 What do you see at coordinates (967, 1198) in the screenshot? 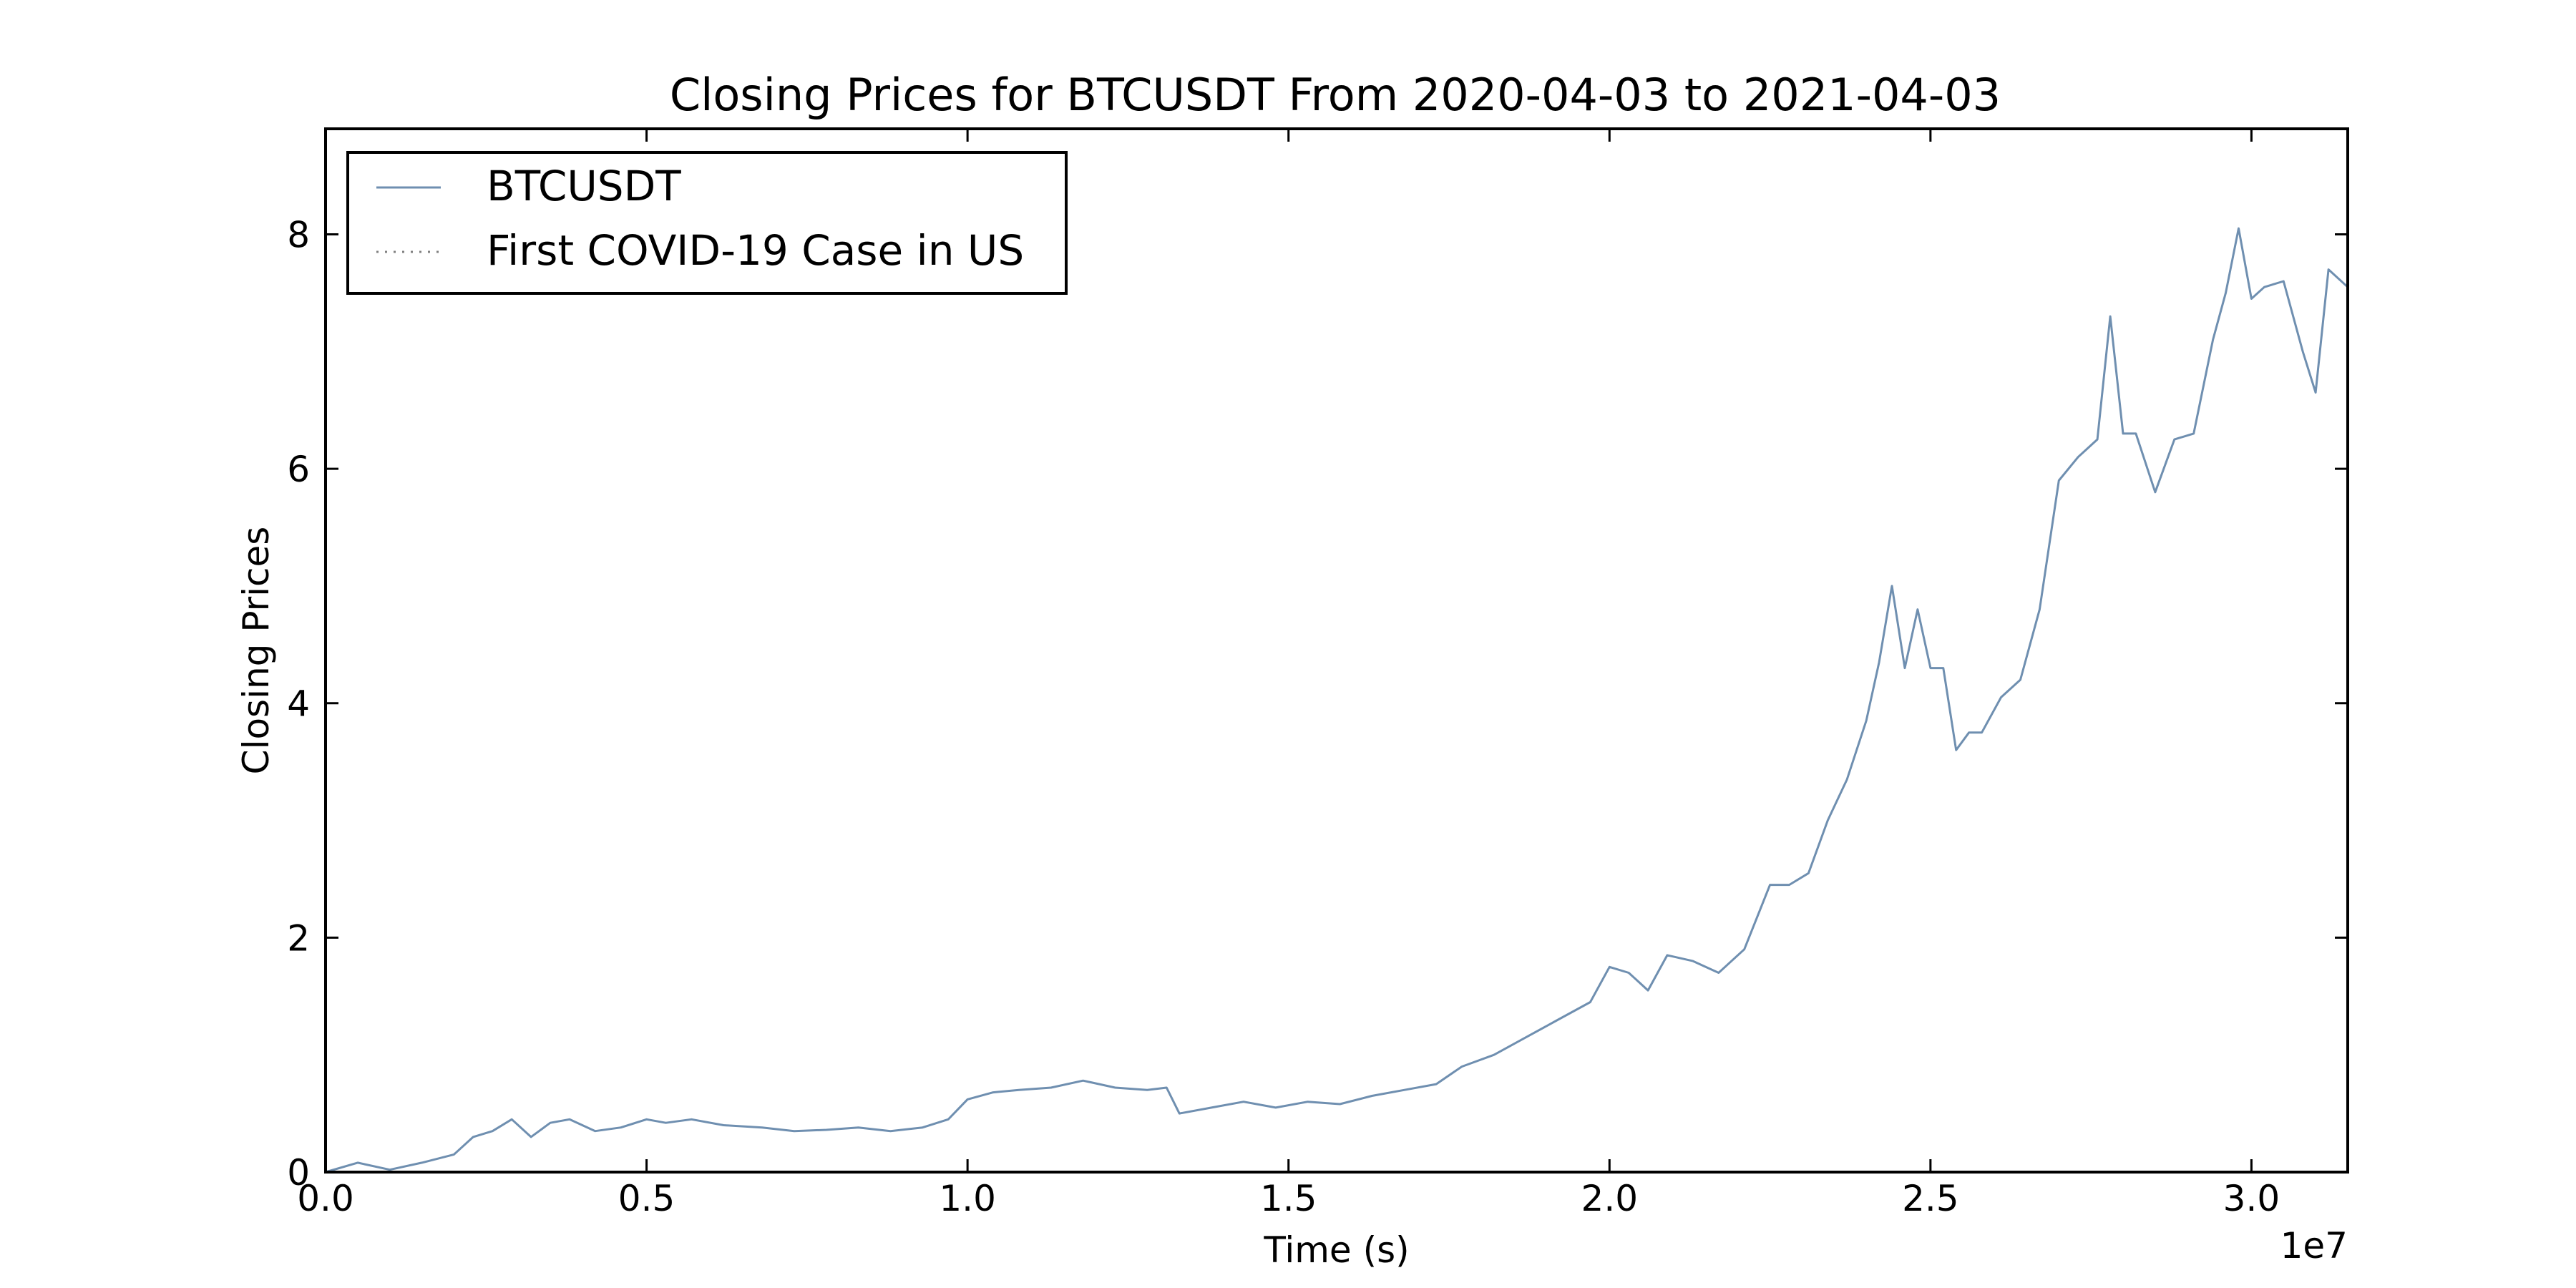
I see `x-tick-label: 1.0` at bounding box center [967, 1198].